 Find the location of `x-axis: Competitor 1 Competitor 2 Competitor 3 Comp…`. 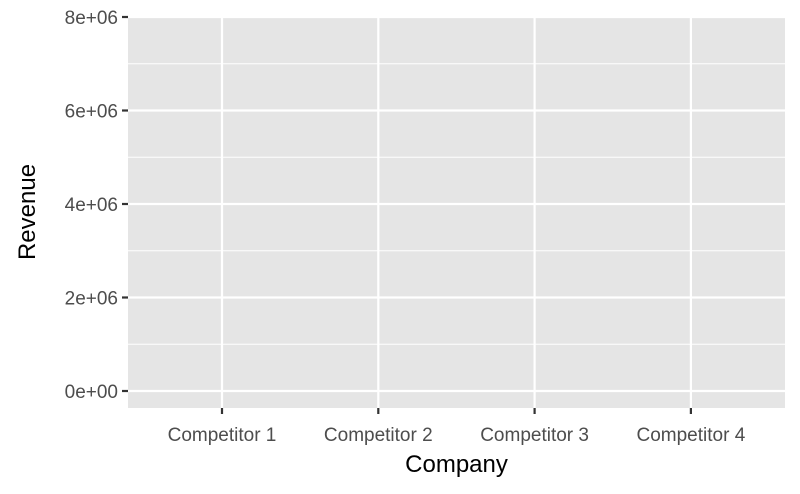

x-axis: Competitor 1 Competitor 2 Competitor 3 Comp… is located at coordinates (457, 427).